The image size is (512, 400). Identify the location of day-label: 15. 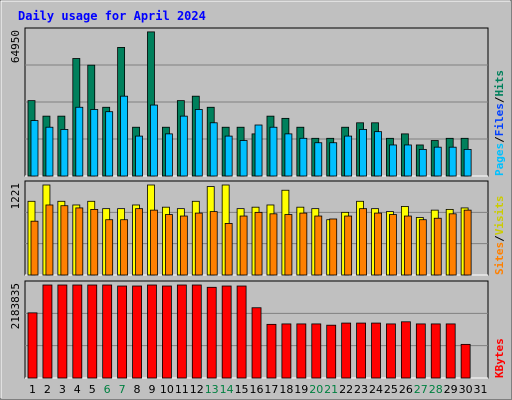
(242, 389).